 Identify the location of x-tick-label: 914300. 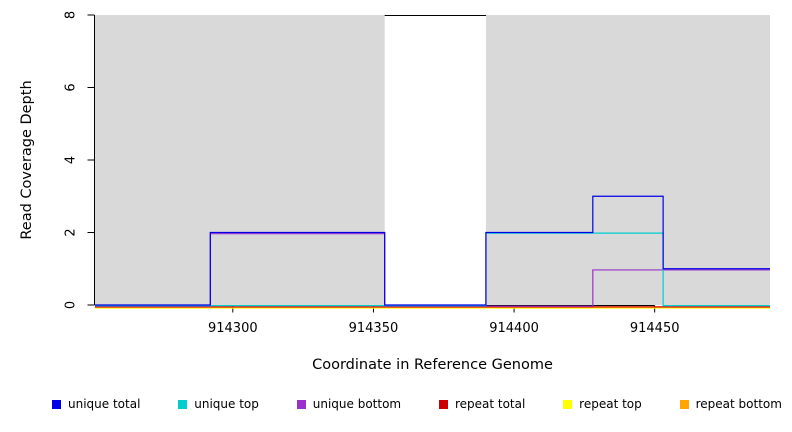
(233, 328).